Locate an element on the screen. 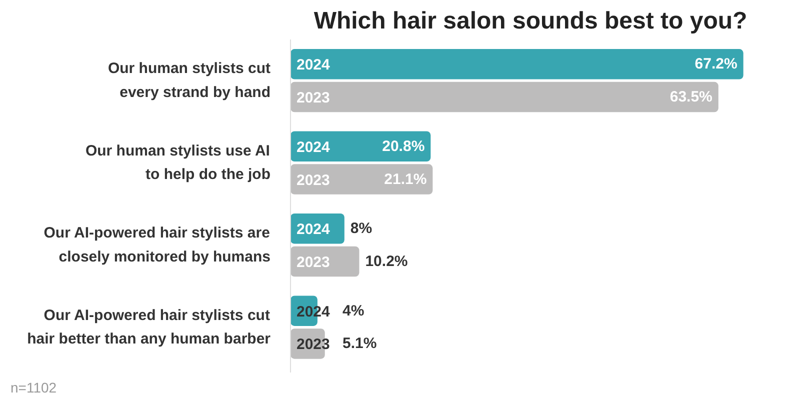 The width and height of the screenshot is (800, 400). data-label: 20.8% is located at coordinates (403, 146).